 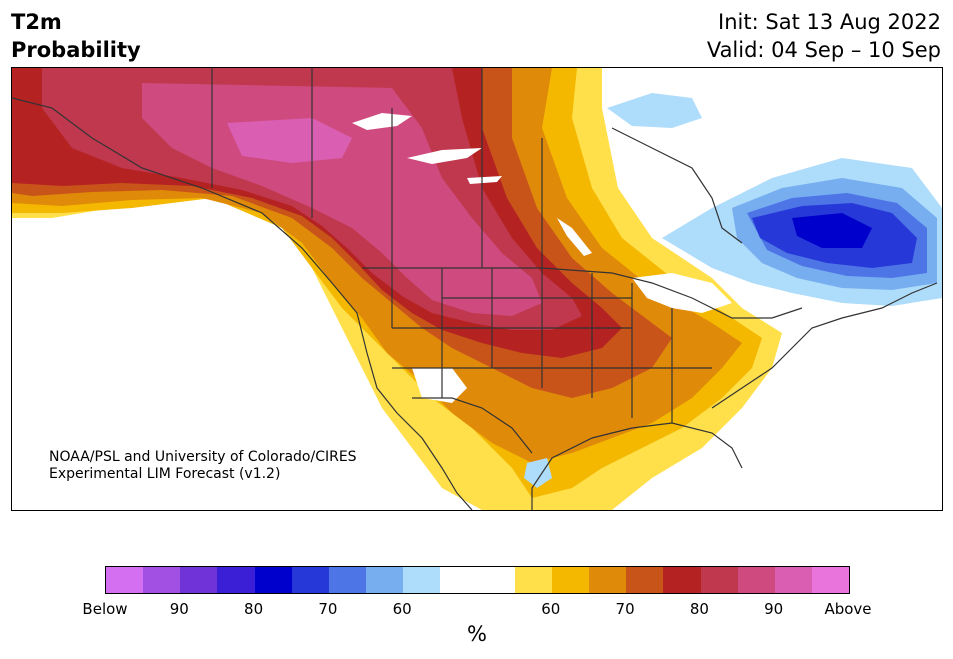 What do you see at coordinates (472, 425) in the screenshot?
I see `us-mexico-border` at bounding box center [472, 425].